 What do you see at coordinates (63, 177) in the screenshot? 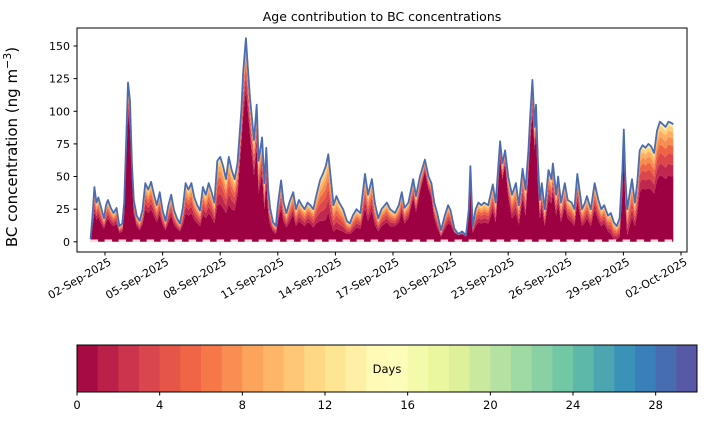
I see `y-tick-label: 50` at bounding box center [63, 177].